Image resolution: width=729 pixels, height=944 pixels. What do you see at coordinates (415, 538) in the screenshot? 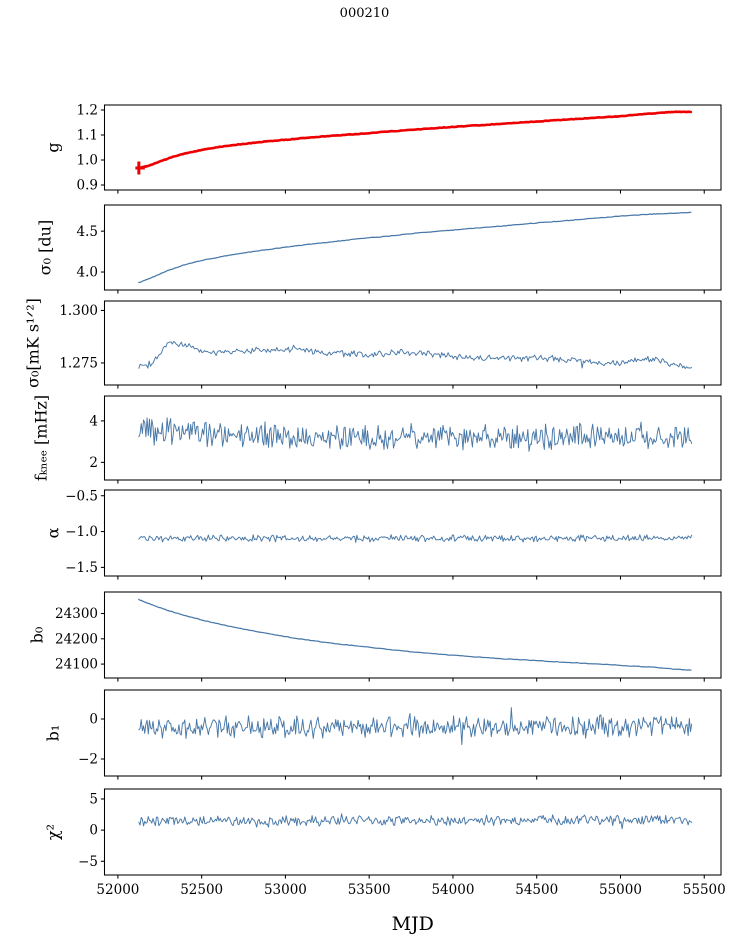
I see `series-alpha-trace` at bounding box center [415, 538].